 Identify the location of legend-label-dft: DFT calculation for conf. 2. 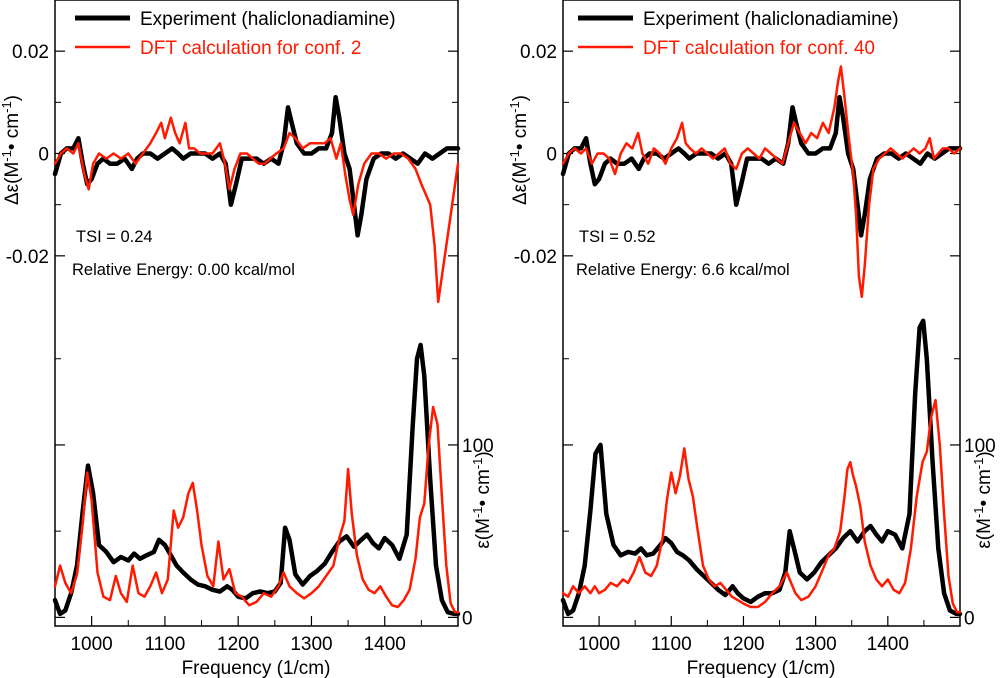
(250, 48).